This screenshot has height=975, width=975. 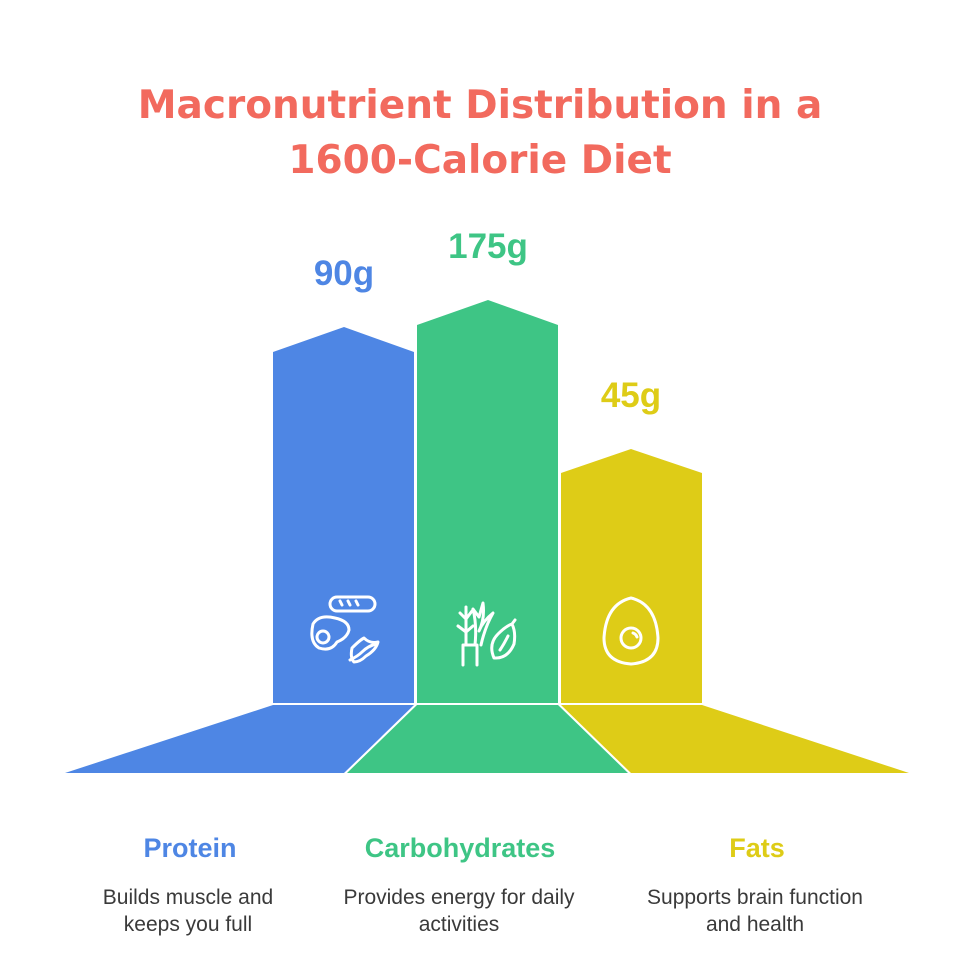 What do you see at coordinates (480, 105) in the screenshot?
I see `title-line-1: Macronutrient Distribution in a` at bounding box center [480, 105].